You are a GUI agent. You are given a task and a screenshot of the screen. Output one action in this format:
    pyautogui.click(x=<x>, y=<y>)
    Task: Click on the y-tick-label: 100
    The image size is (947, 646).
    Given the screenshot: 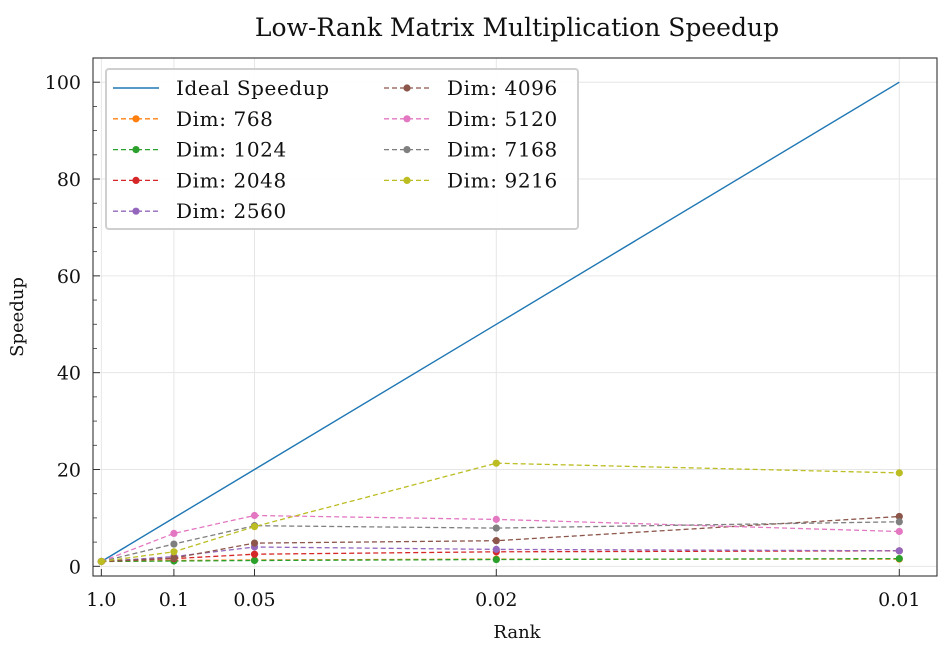 What is the action you would take?
    pyautogui.click(x=63, y=83)
    